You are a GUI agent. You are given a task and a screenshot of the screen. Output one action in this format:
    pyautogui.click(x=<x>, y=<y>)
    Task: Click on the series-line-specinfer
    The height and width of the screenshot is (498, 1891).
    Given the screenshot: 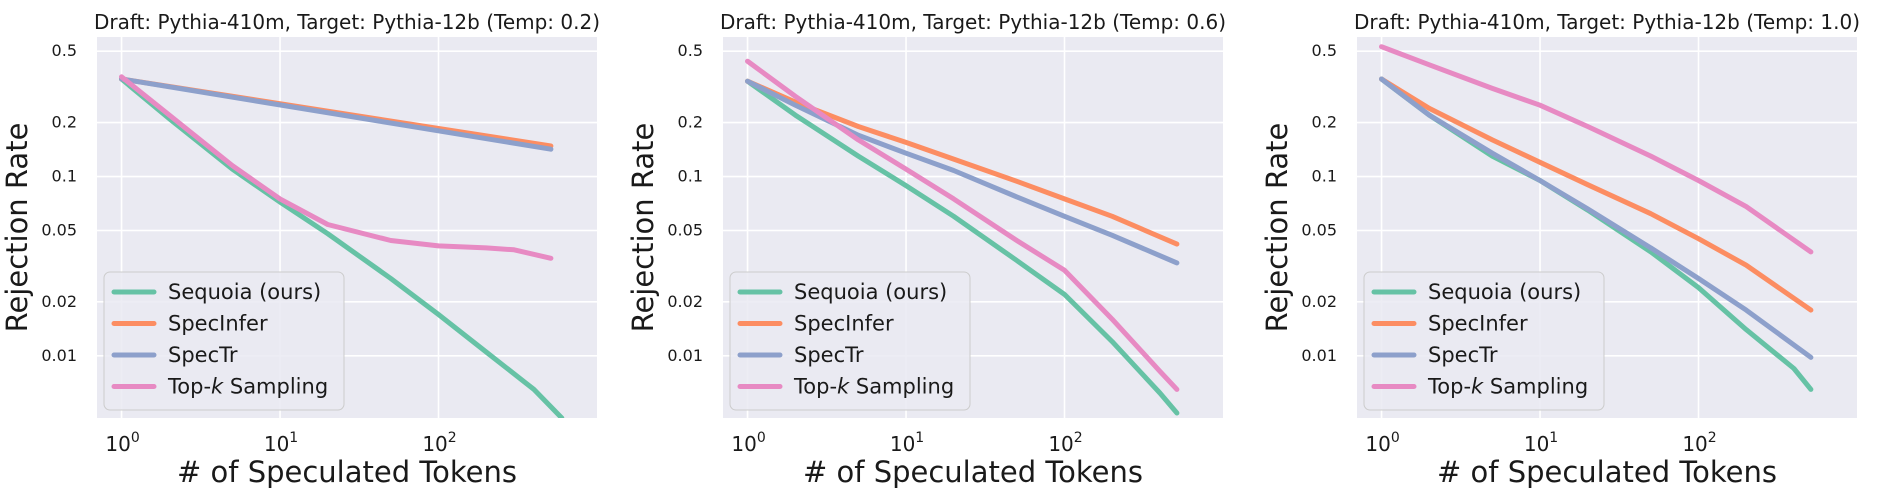 What is the action you would take?
    pyautogui.click(x=1596, y=194)
    